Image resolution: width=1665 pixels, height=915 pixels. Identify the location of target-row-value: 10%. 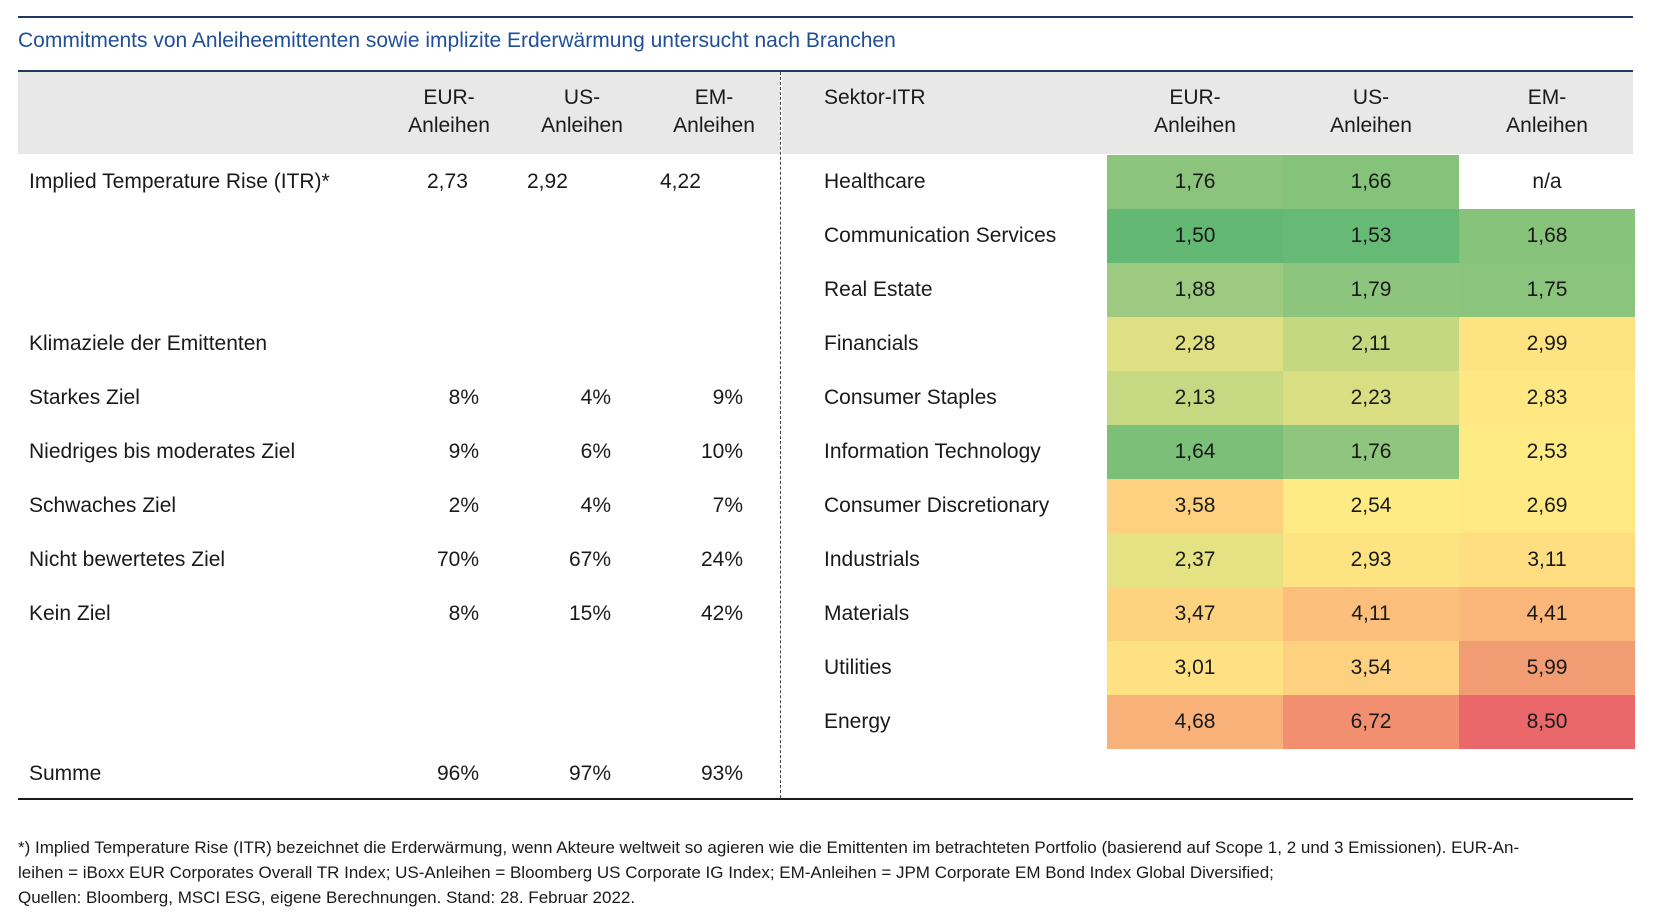
(721, 451).